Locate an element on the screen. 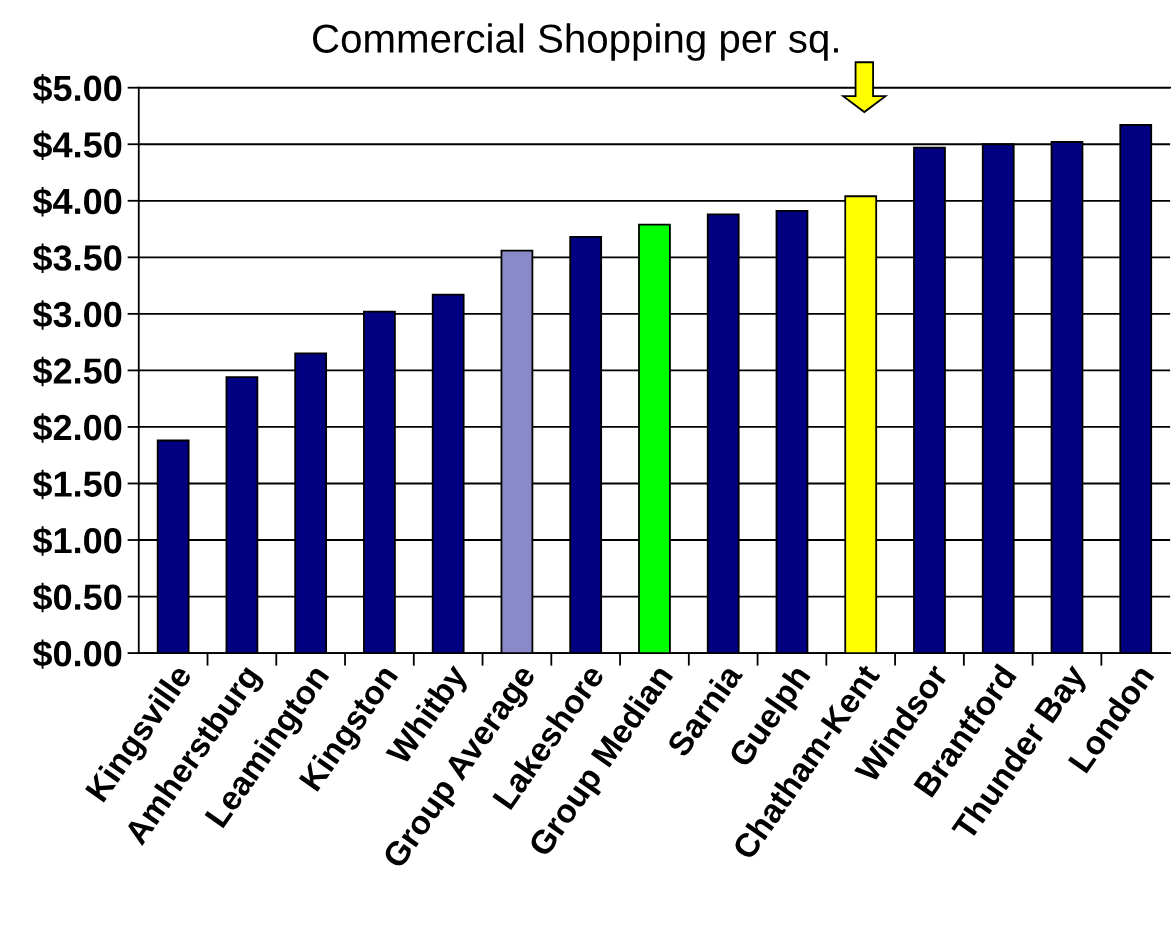  y-tick-label: $1.50 is located at coordinates (77, 484).